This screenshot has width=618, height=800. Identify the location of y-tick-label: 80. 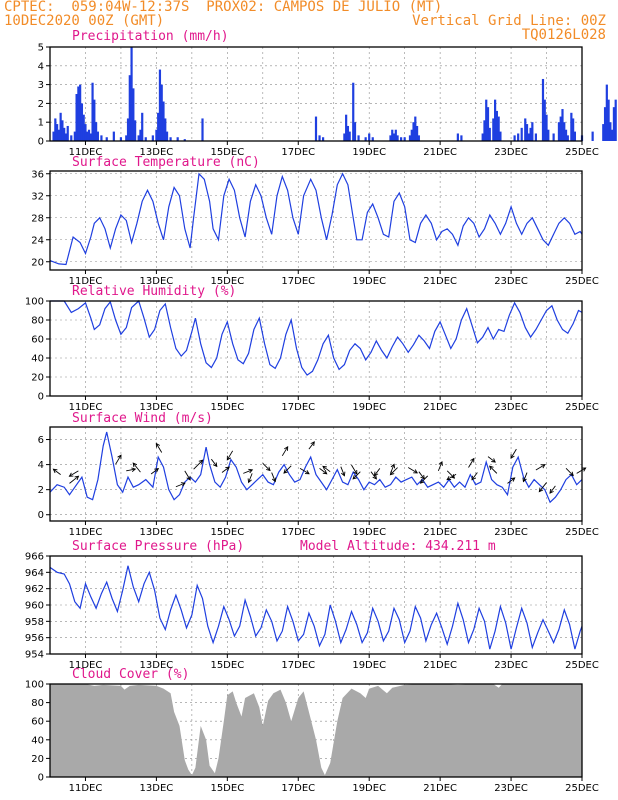
(37, 703).